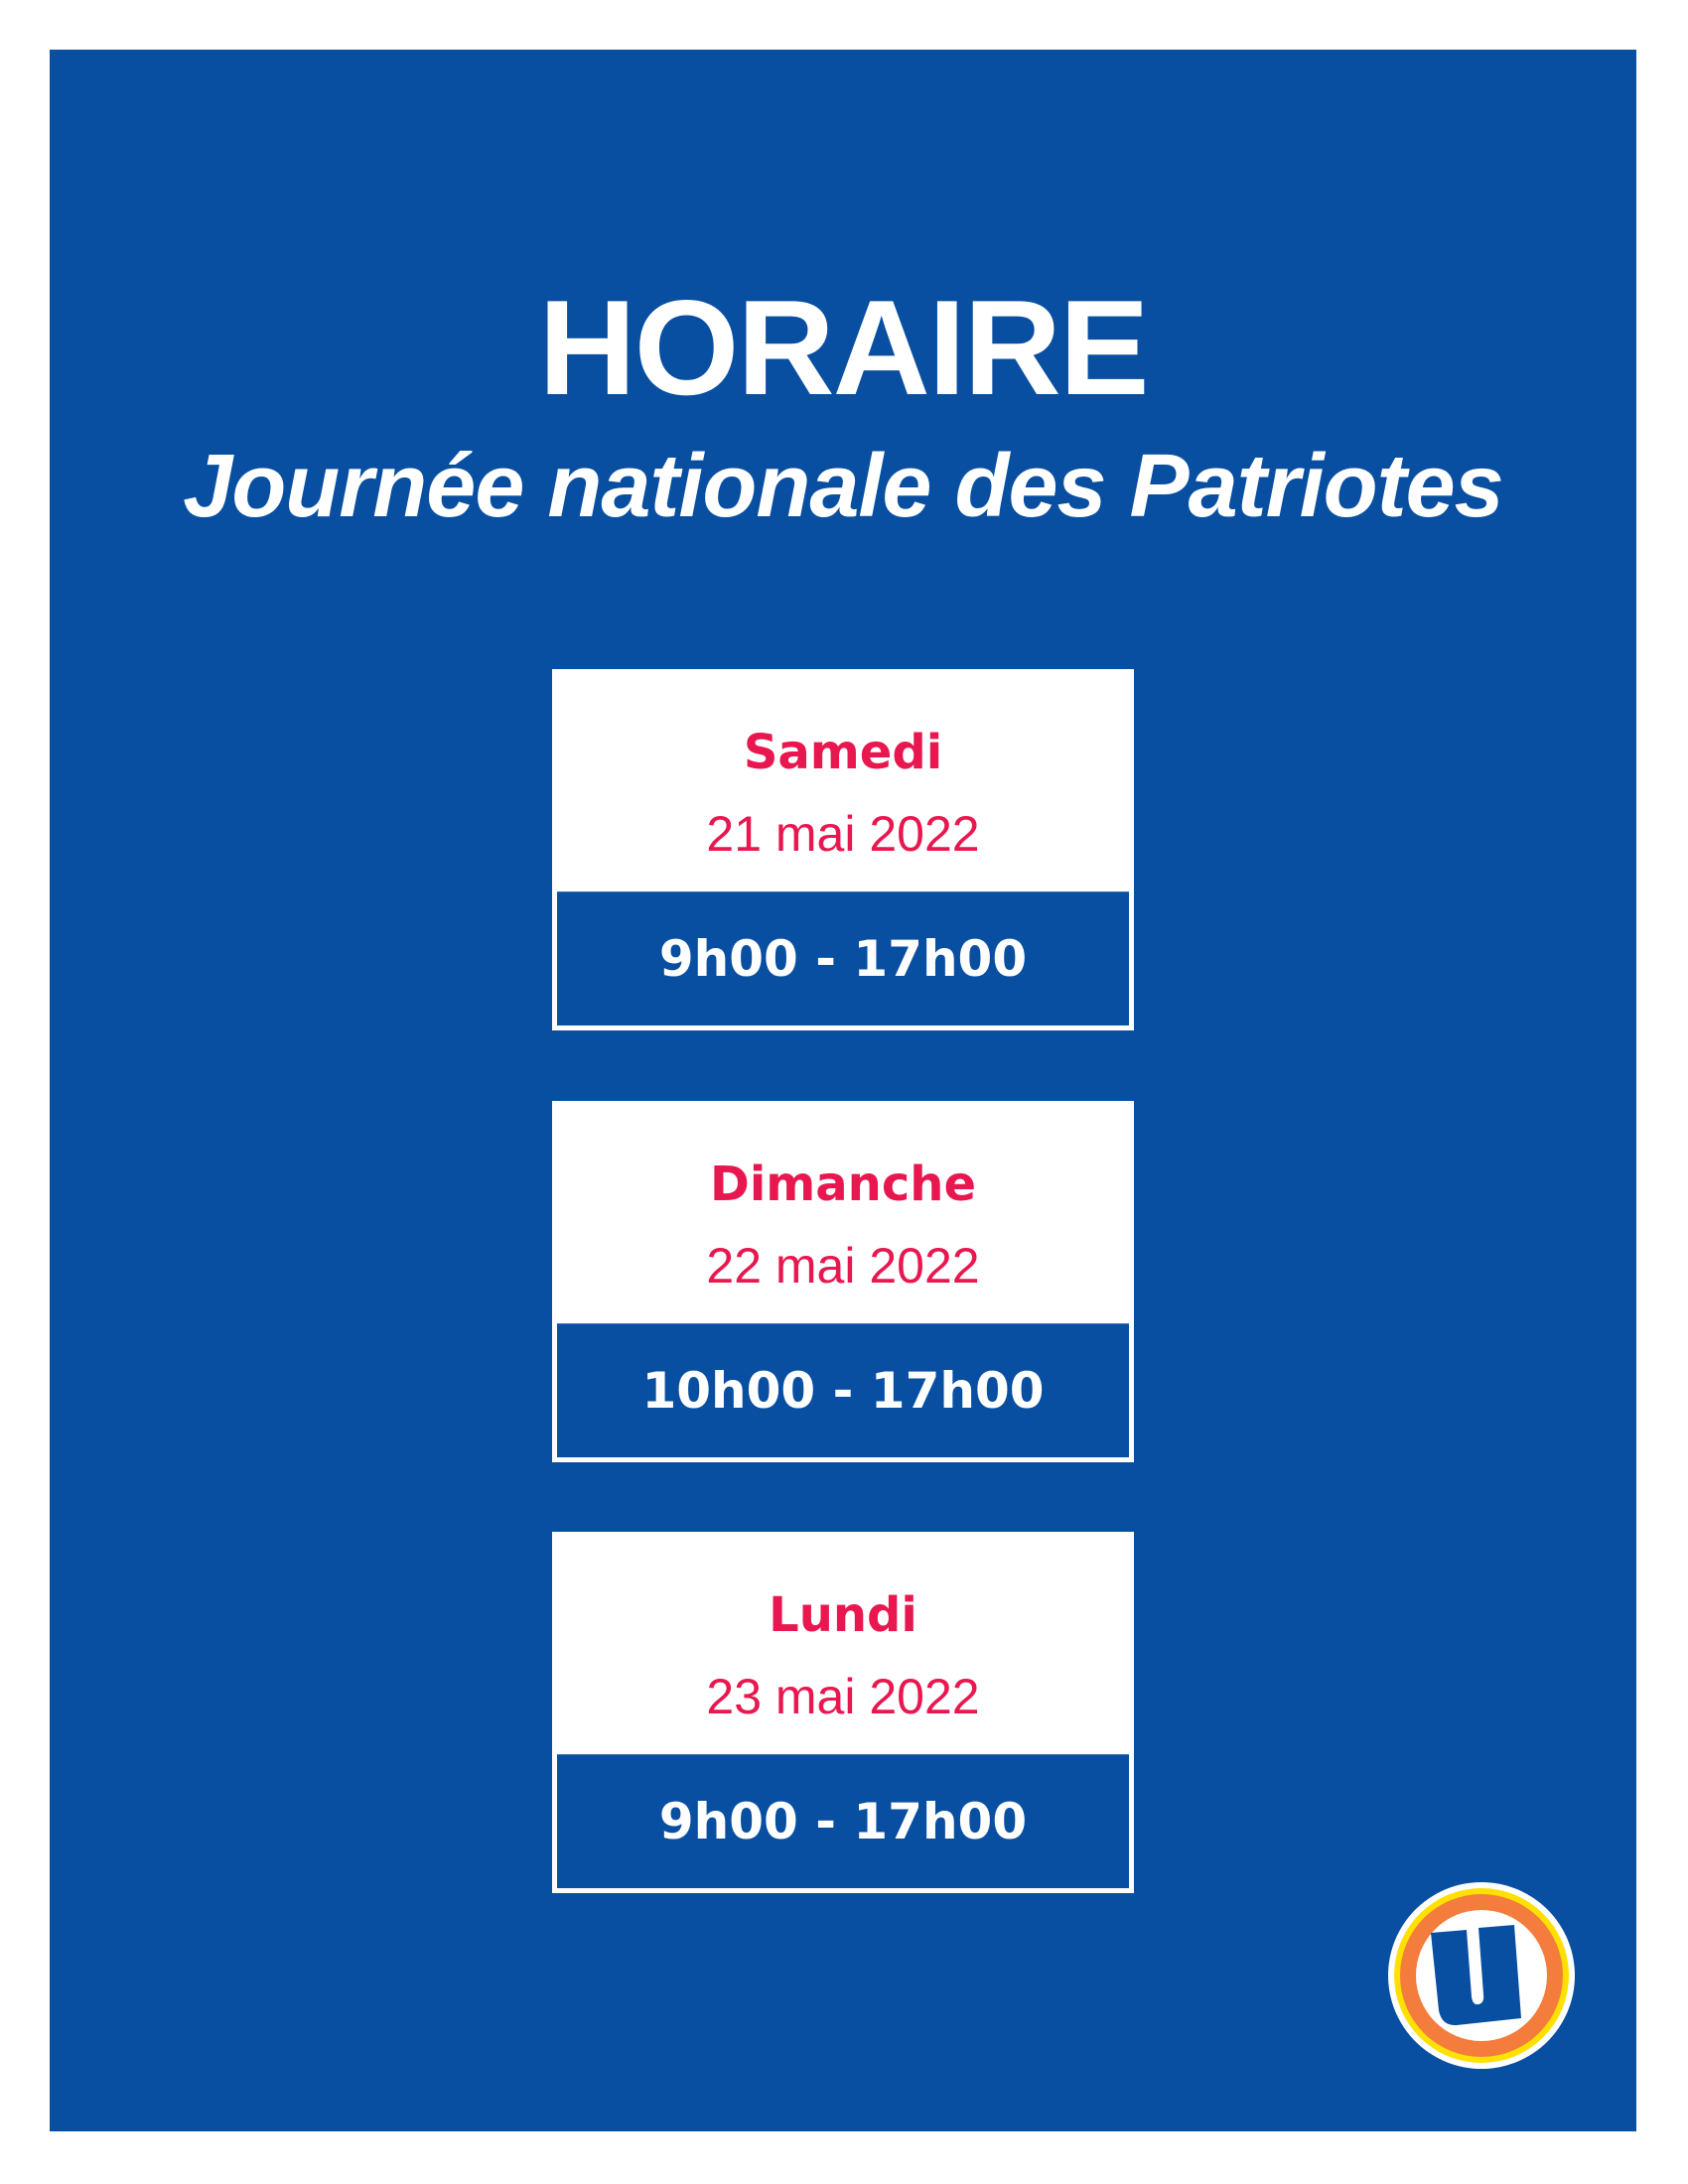 Image resolution: width=1688 pixels, height=2184 pixels. Describe the element at coordinates (843, 486) in the screenshot. I see `page-subtitle: Journée nationale des Patriotes` at that location.